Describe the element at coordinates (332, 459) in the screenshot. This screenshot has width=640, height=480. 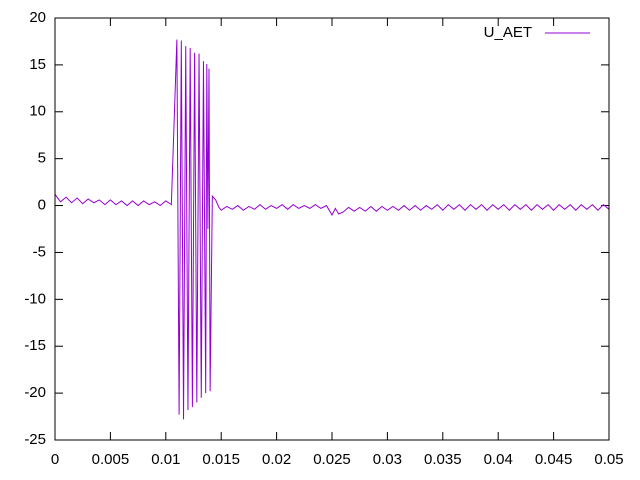
I see `x-tick-label: 0.025` at that location.